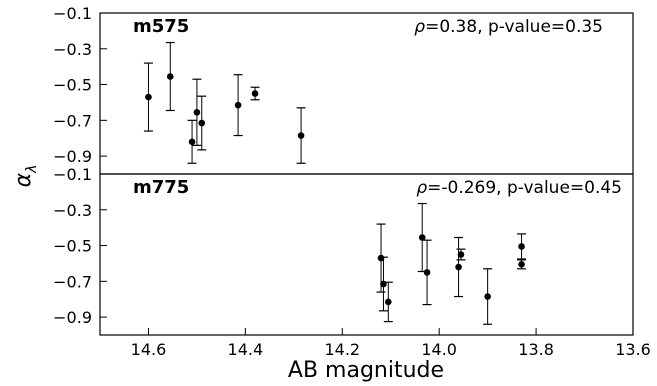  What do you see at coordinates (72, 174) in the screenshot?
I see `bottom-y-tick-label: −0.1` at bounding box center [72, 174].